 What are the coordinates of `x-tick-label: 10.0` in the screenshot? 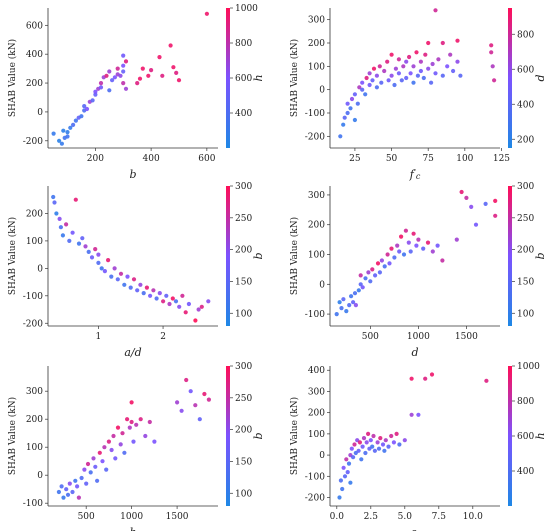 It's located at (473, 517).